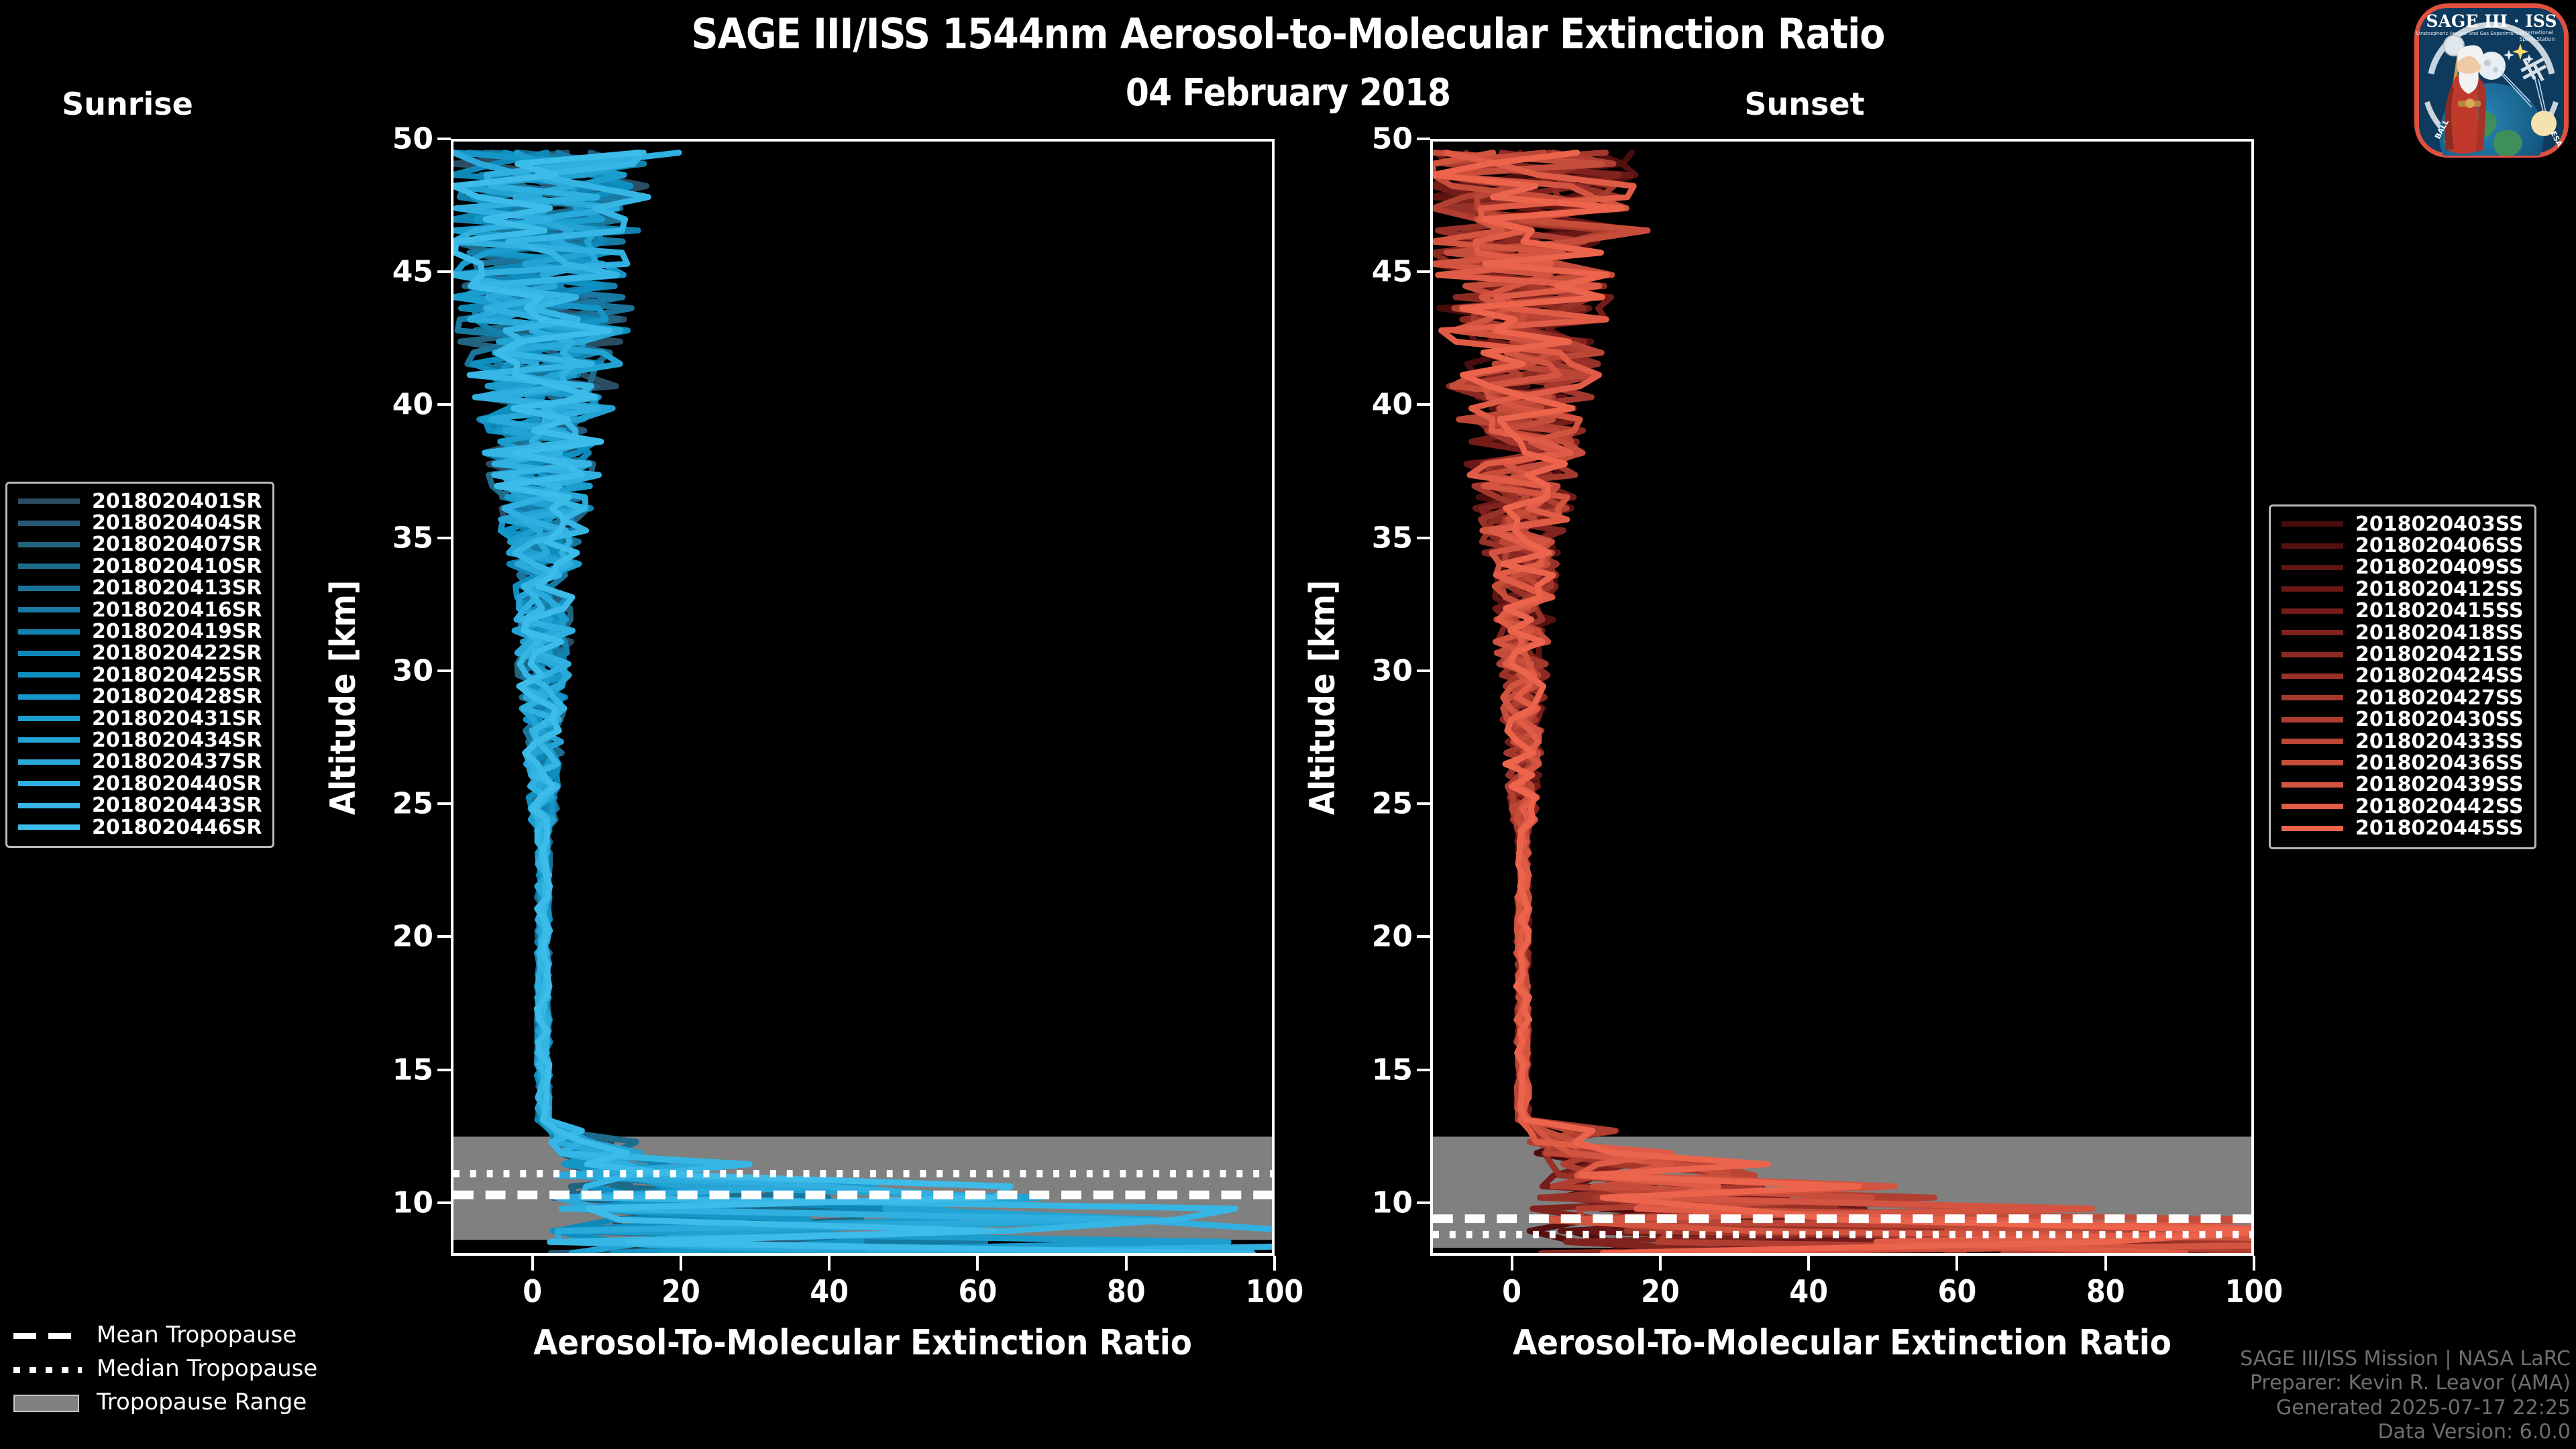 The width and height of the screenshot is (2576, 1449). What do you see at coordinates (177, 501) in the screenshot?
I see `legend-item-label: 2018020401SR` at bounding box center [177, 501].